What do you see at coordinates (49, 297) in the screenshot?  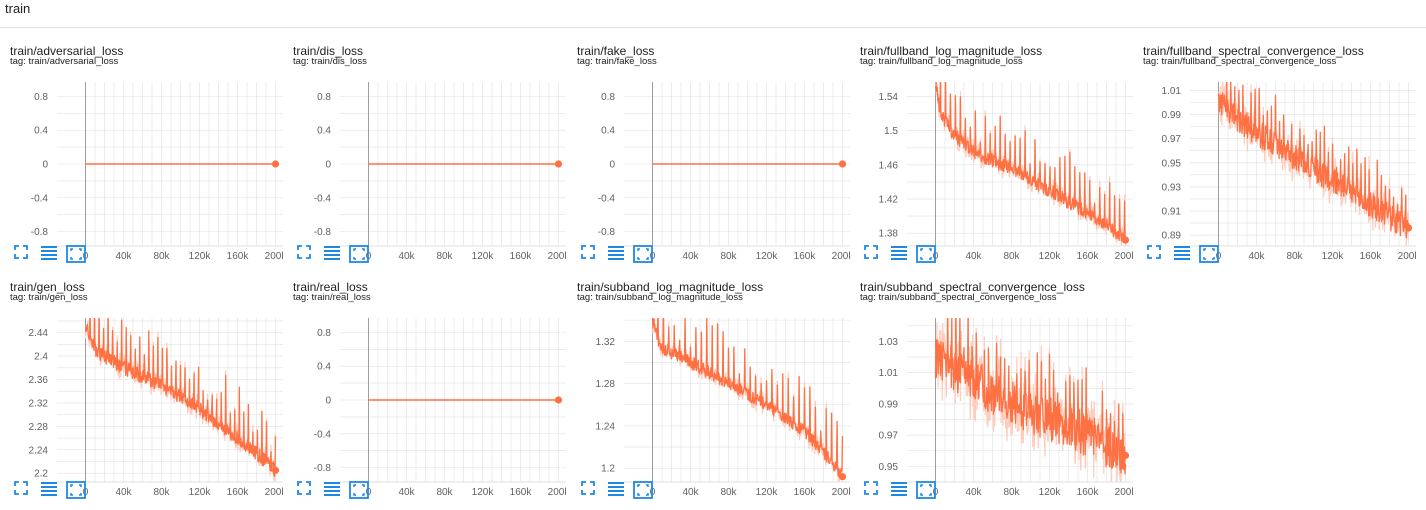 I see `chart-tag: tag: train/gen_loss` at bounding box center [49, 297].